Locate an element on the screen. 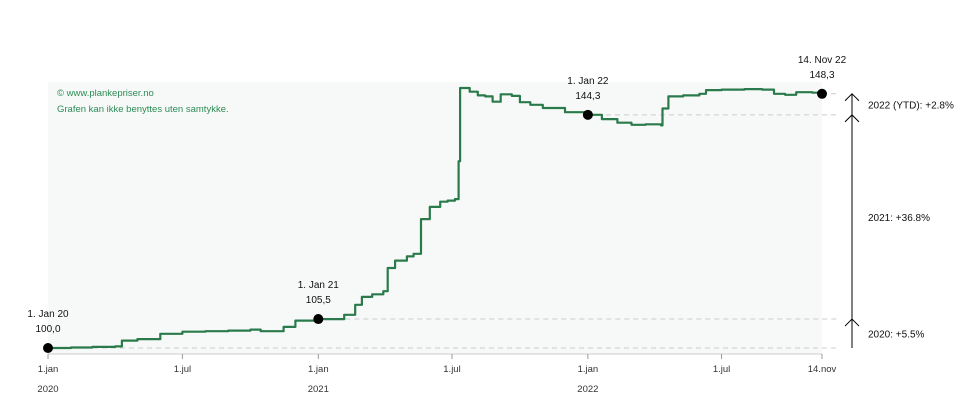 The height and width of the screenshot is (414, 960). x-tick-label-3: 1.jul is located at coordinates (451, 369).